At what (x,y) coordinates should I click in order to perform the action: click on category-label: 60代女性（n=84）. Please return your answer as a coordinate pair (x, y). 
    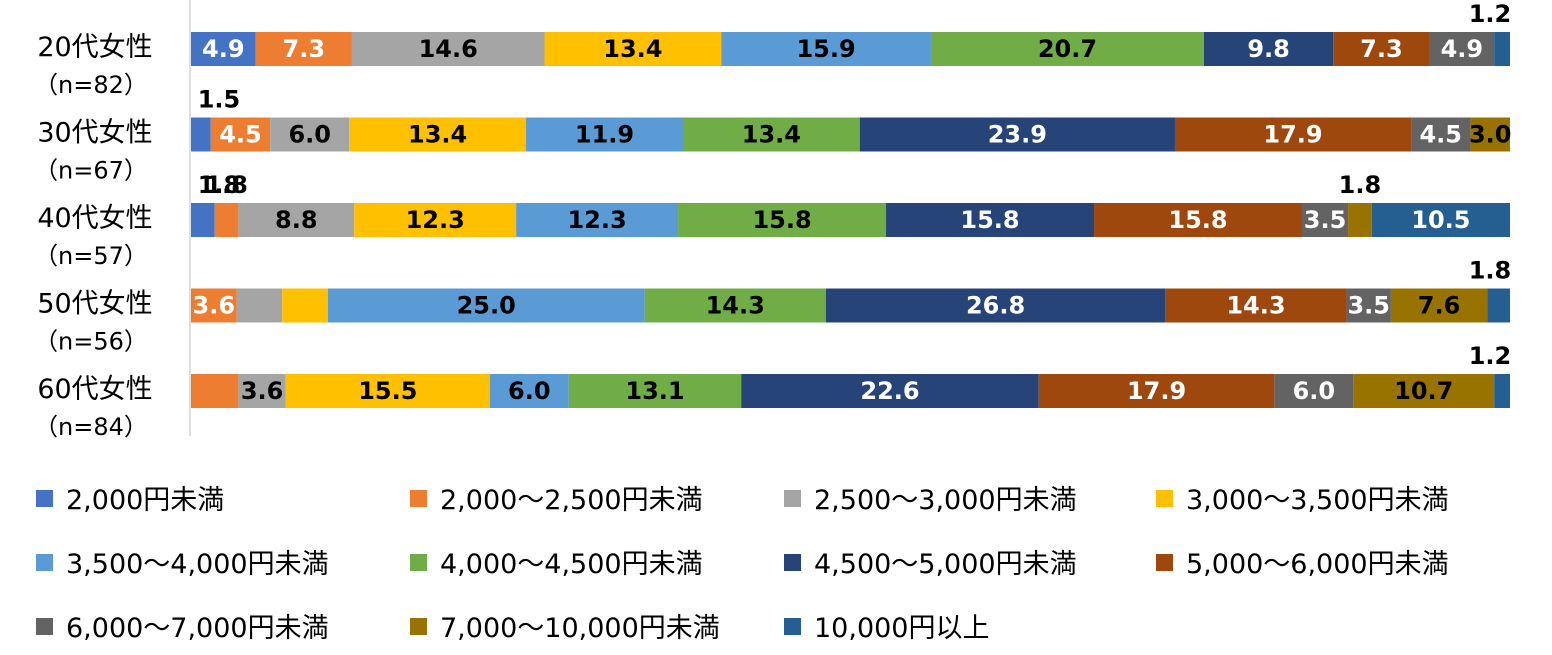
    Looking at the image, I should click on (93, 407).